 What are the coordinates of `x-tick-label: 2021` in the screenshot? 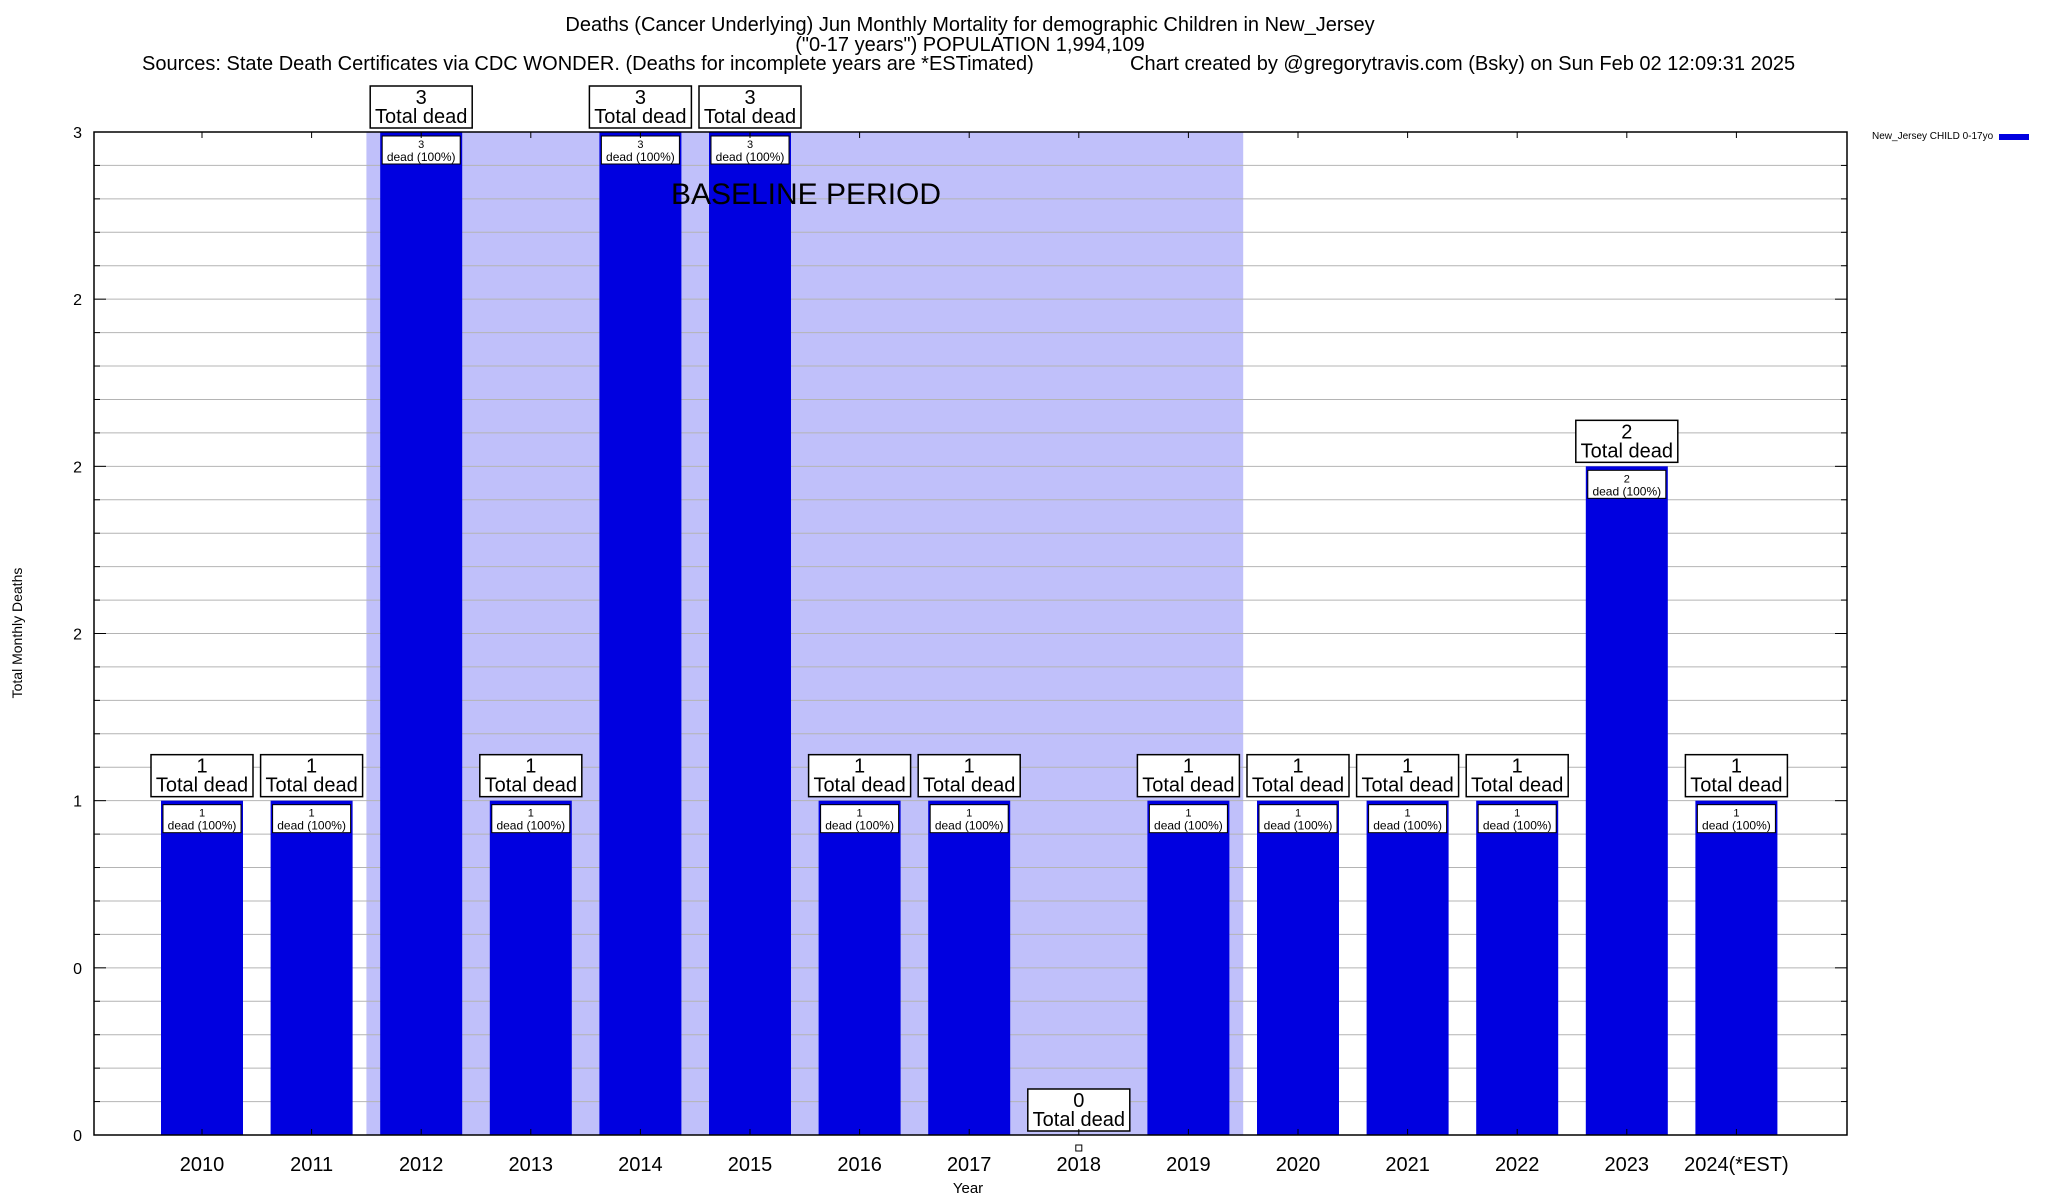 It's located at (1407, 1165).